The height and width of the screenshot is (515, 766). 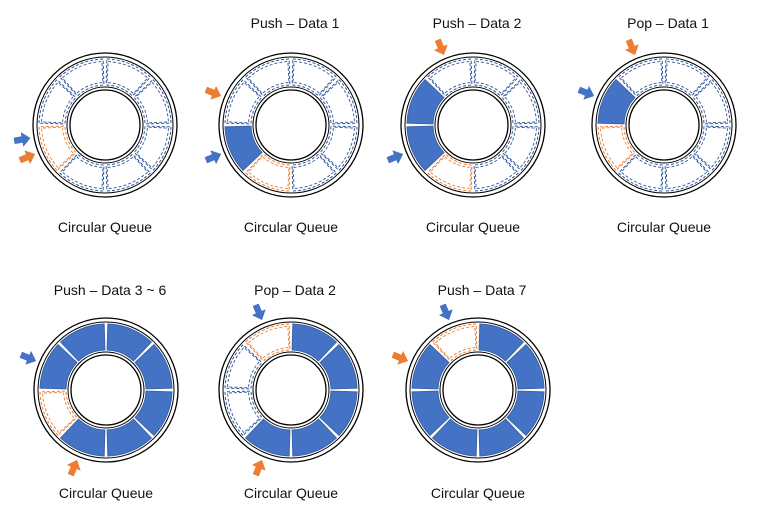 I want to click on queue-panel-5: Push – Data 3 ~ 6 Circular Queue, so click(x=99, y=391).